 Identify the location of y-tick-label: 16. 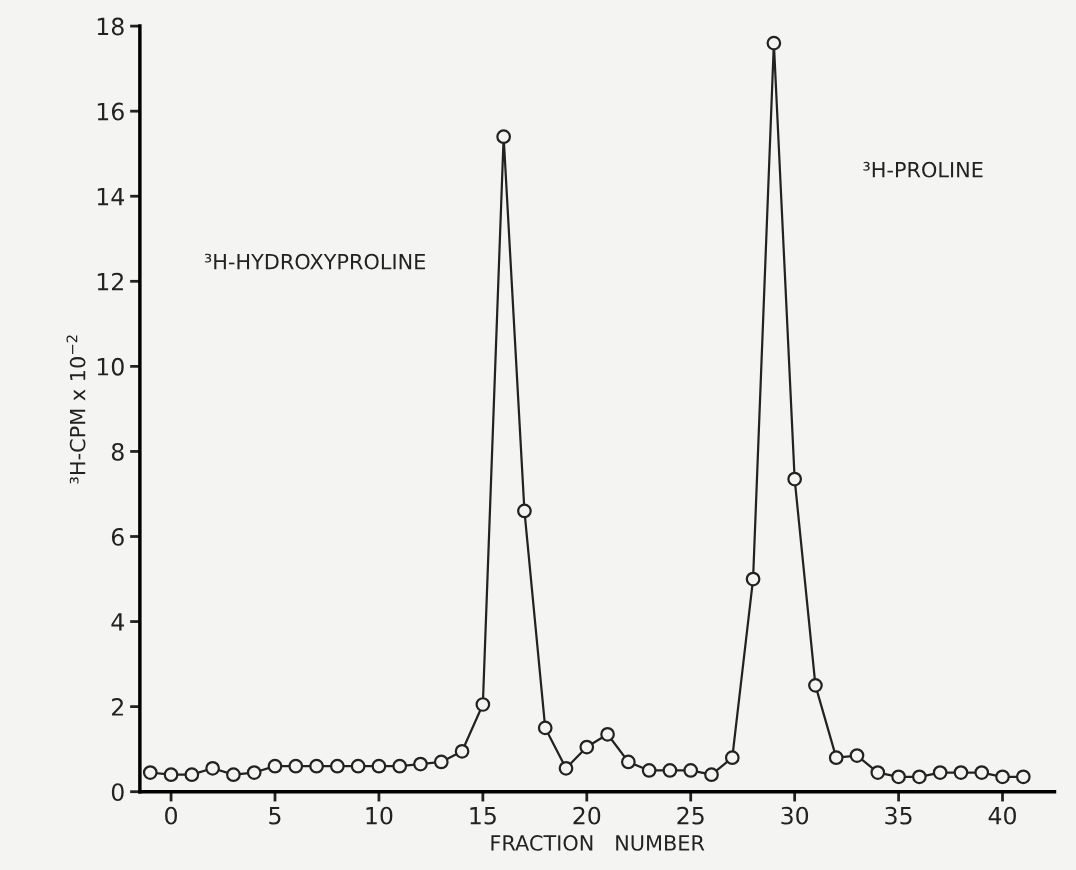
(110, 111).